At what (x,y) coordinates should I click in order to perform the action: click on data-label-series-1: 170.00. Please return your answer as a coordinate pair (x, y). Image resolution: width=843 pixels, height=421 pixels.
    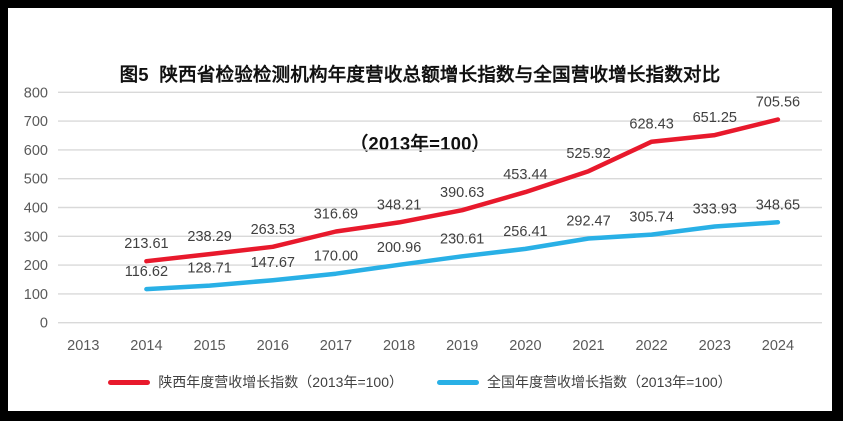
    Looking at the image, I should click on (336, 257).